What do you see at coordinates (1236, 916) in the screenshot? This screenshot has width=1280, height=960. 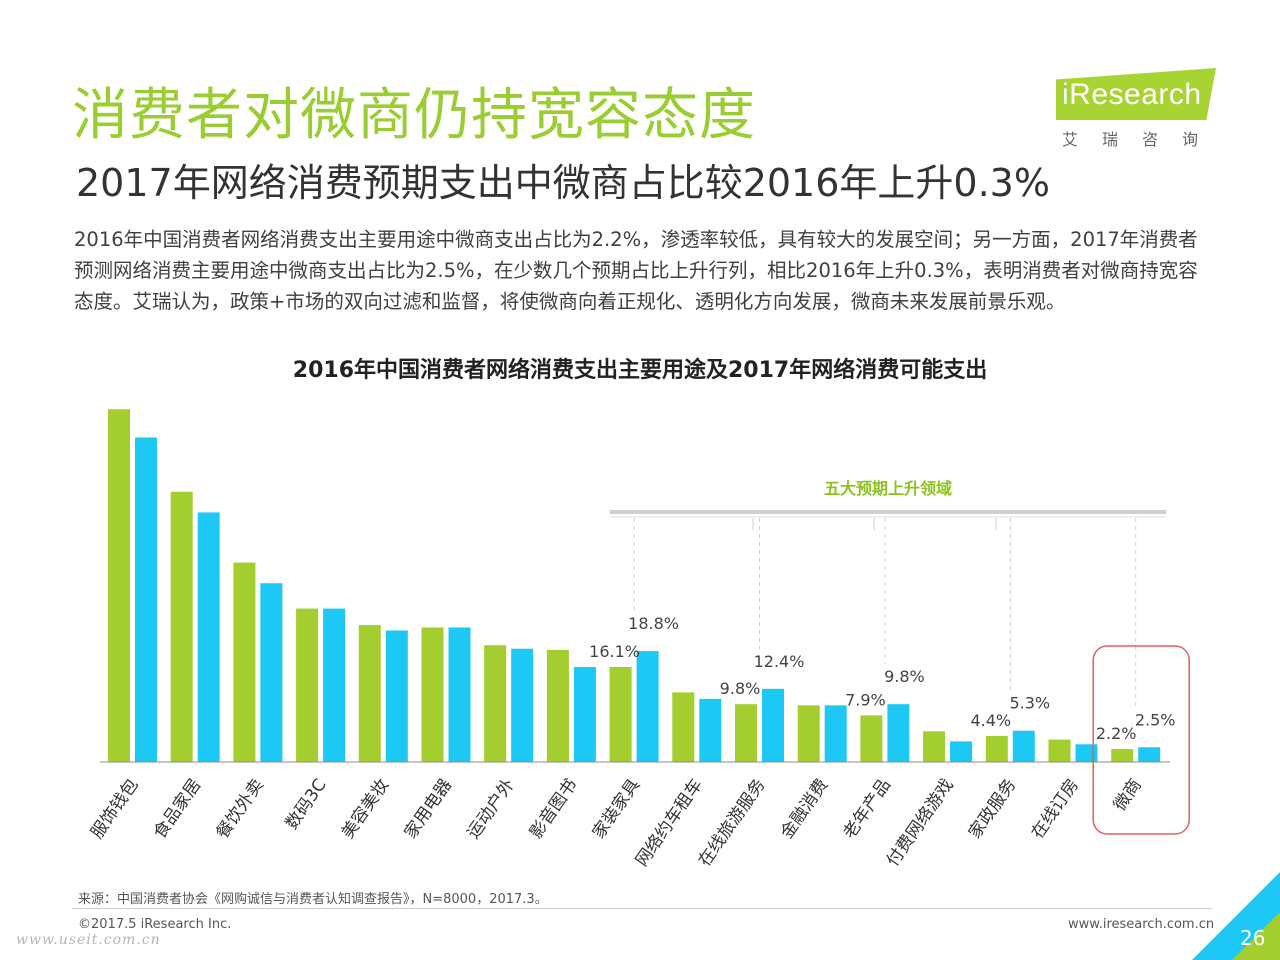 I see `corner-decoration` at bounding box center [1236, 916].